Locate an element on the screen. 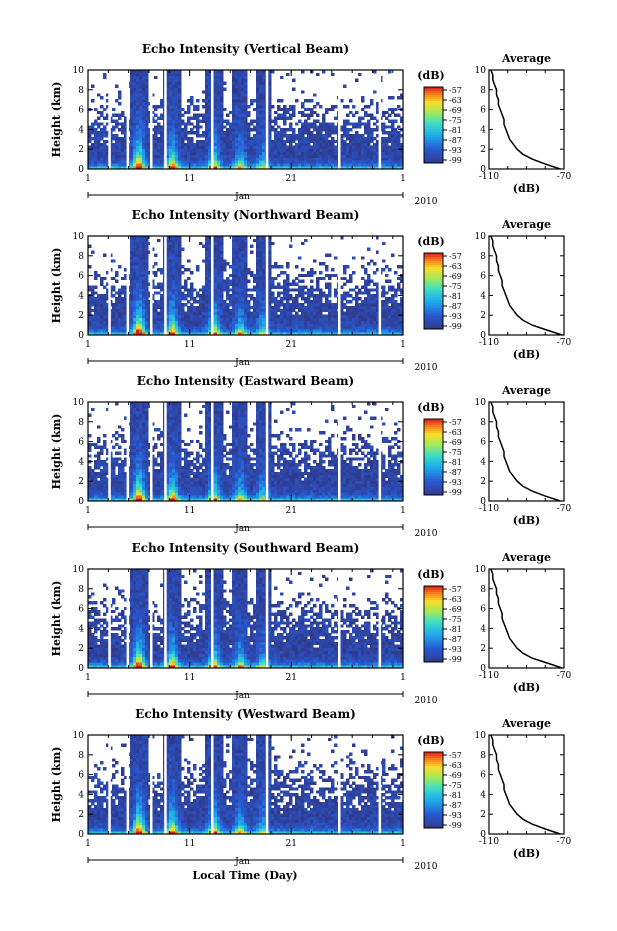  y-tick-label: 10 is located at coordinates (79, 237).